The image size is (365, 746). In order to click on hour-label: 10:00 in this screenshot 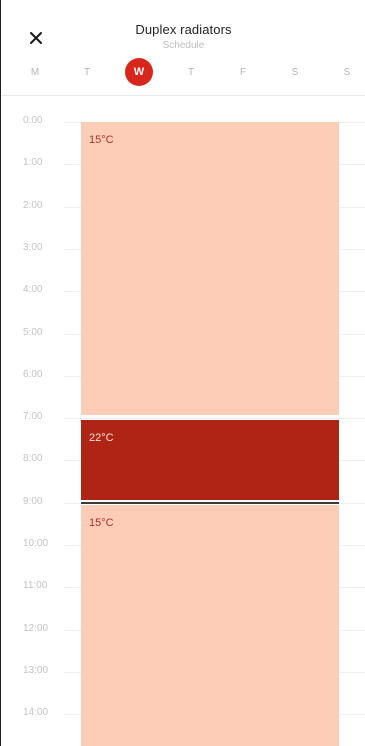, I will do `click(36, 543)`.